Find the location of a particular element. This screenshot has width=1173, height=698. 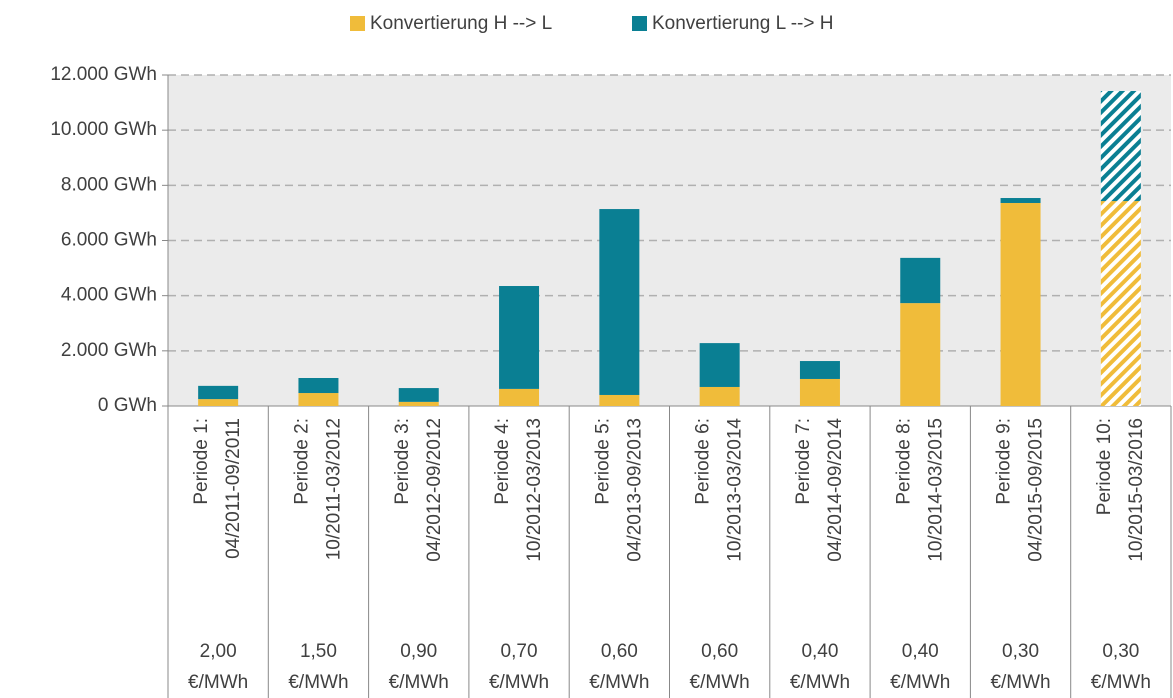

x-tick-label: 04/2011-09/2011 is located at coordinates (233, 488).